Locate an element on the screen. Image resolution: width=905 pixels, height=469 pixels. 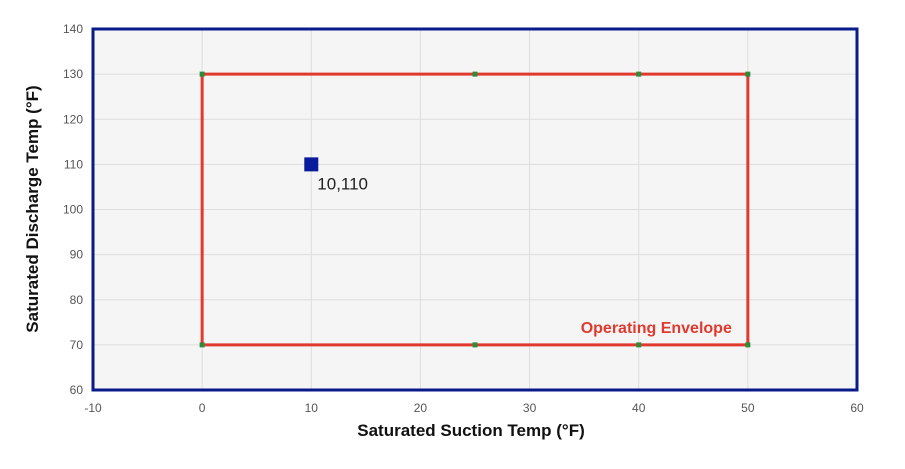
y-axis-ticks: 60 70 80 90 100 110 120 130 140 is located at coordinates (73, 209).